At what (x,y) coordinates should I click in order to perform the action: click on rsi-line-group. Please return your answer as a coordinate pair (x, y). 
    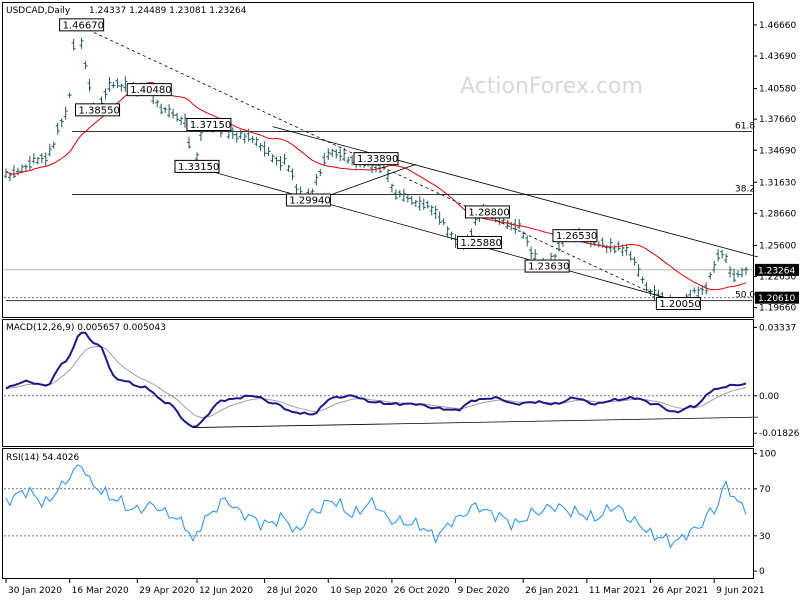
    Looking at the image, I should click on (378, 506).